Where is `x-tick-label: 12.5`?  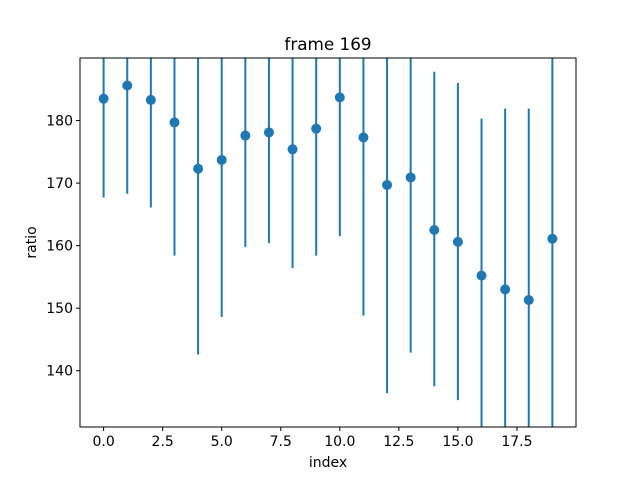
x-tick-label: 12.5 is located at coordinates (398, 442).